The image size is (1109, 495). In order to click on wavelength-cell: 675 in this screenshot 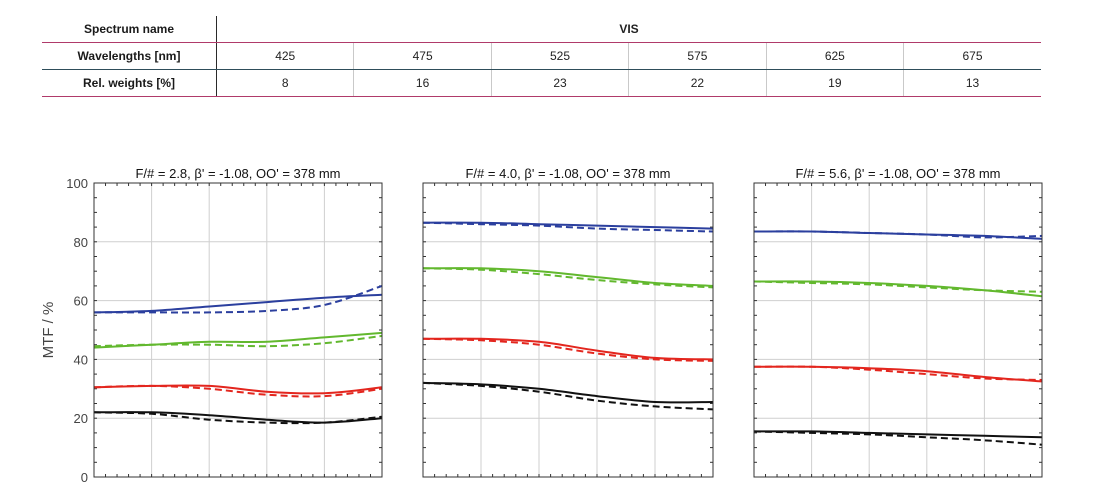, I will do `click(972, 56)`.